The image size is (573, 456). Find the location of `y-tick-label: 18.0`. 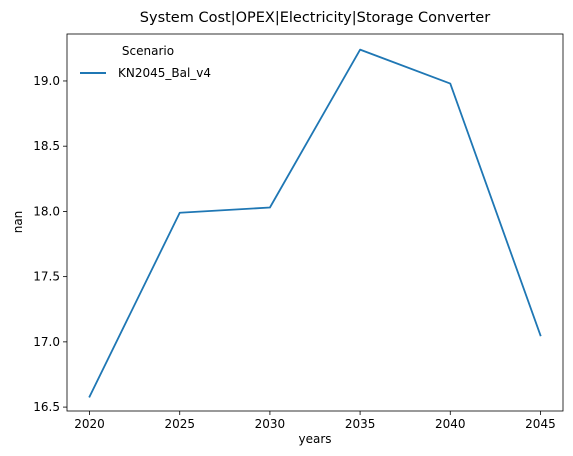

y-tick-label: 18.0 is located at coordinates (46, 211).